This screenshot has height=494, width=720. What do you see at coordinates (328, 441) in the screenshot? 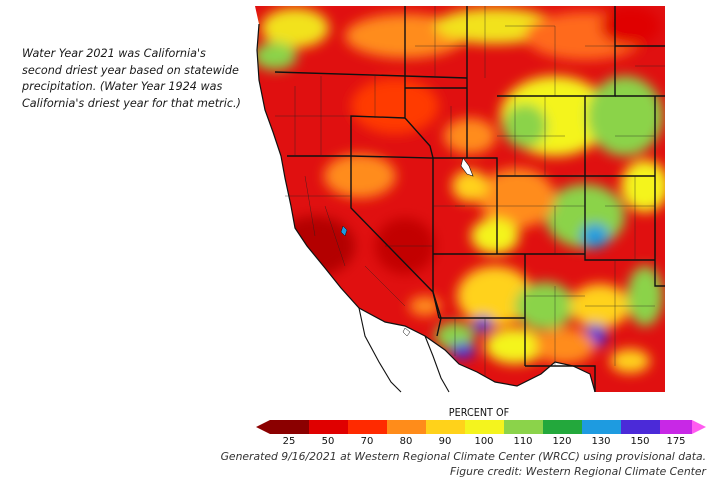
I see `legend-tick: 50` at bounding box center [328, 441].